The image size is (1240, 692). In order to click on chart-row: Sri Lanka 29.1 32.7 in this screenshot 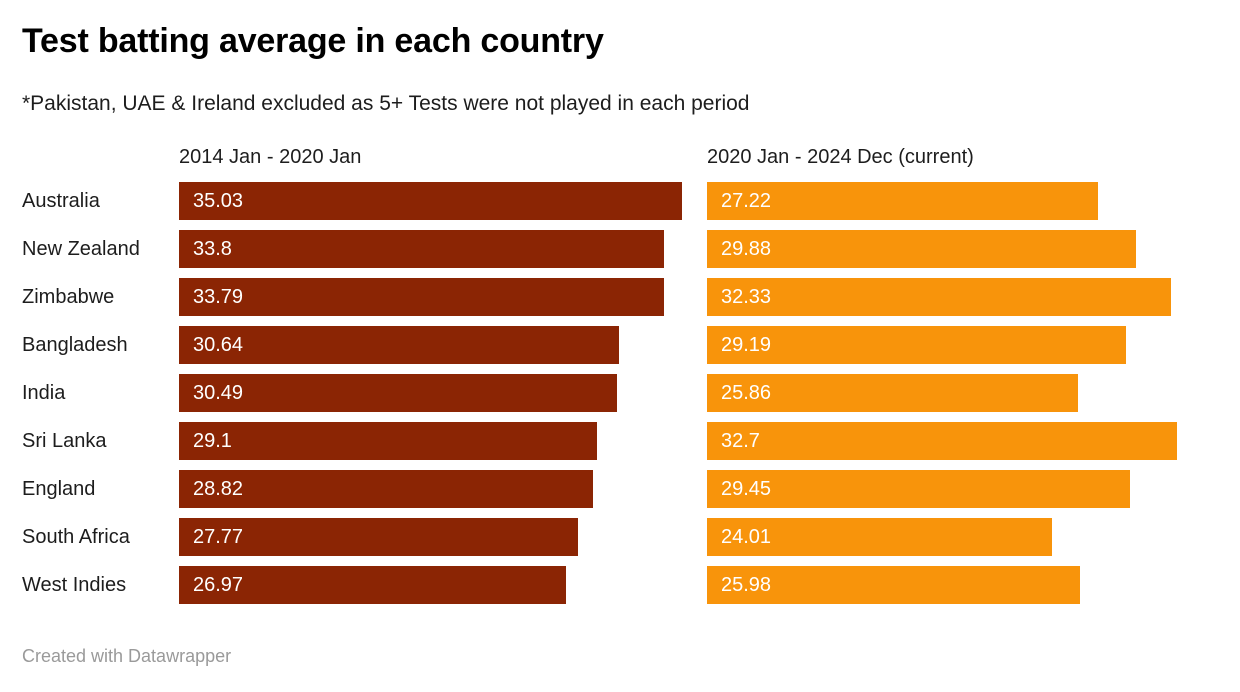, I will do `click(620, 441)`.